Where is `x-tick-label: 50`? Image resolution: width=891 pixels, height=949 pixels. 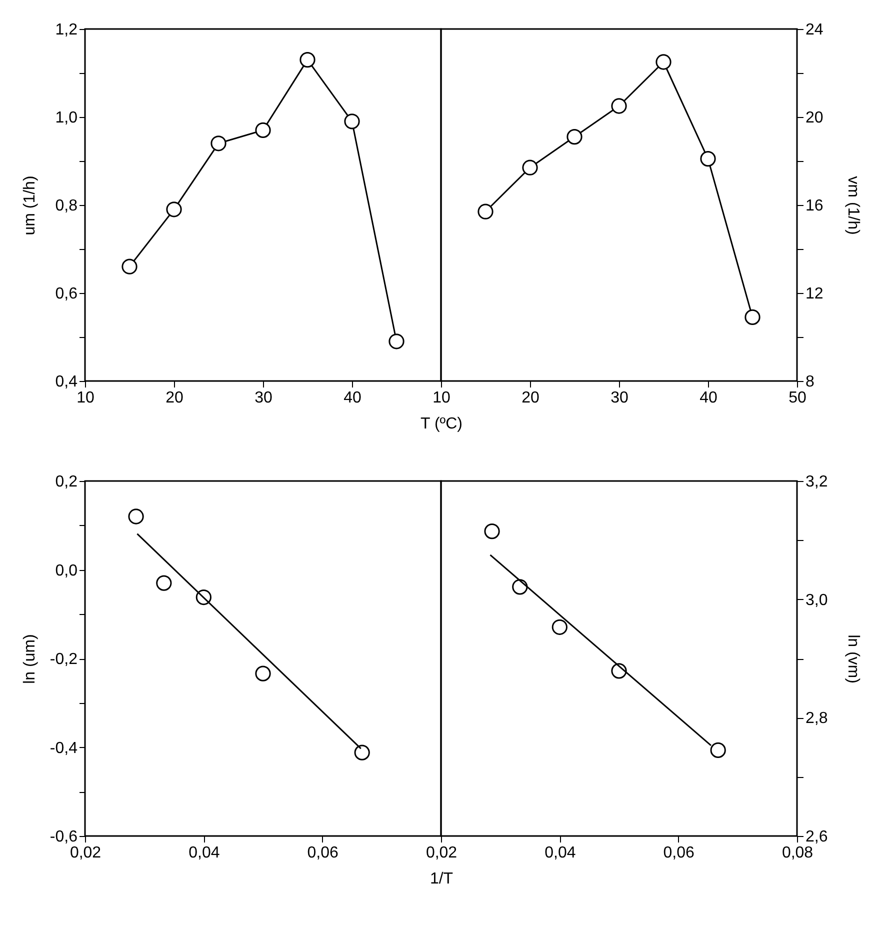 x-tick-label: 50 is located at coordinates (797, 398).